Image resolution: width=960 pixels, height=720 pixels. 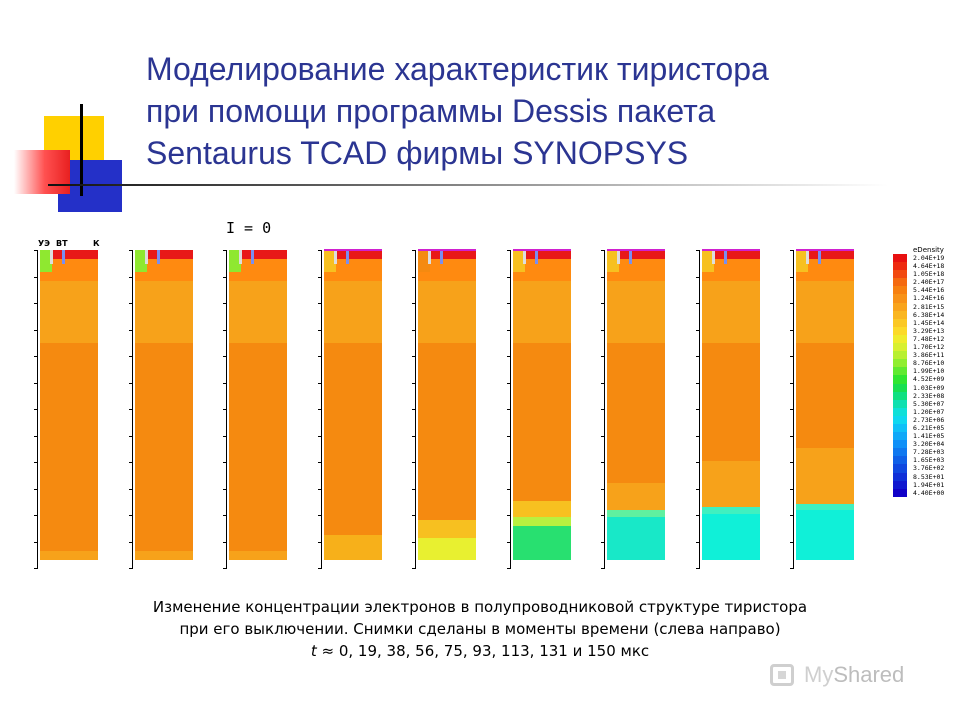 What do you see at coordinates (922, 282) in the screenshot?
I see `legend-entry: 2.40E+17` at bounding box center [922, 282].